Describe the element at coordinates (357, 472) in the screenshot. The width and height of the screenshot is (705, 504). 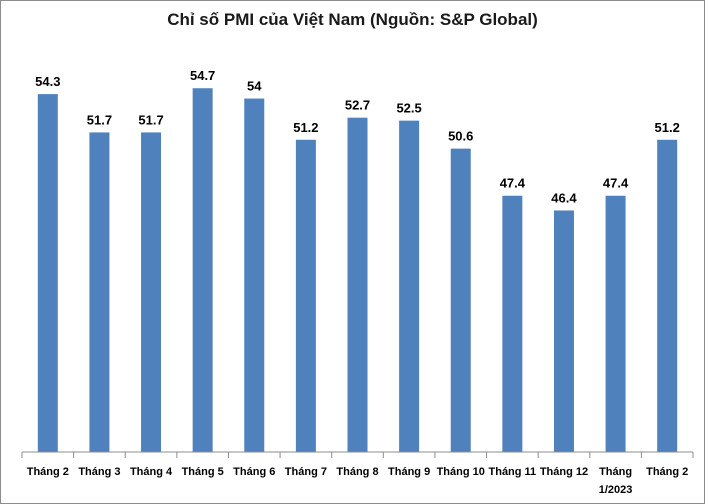
I see `x-tick-label: Tháng 8` at that location.